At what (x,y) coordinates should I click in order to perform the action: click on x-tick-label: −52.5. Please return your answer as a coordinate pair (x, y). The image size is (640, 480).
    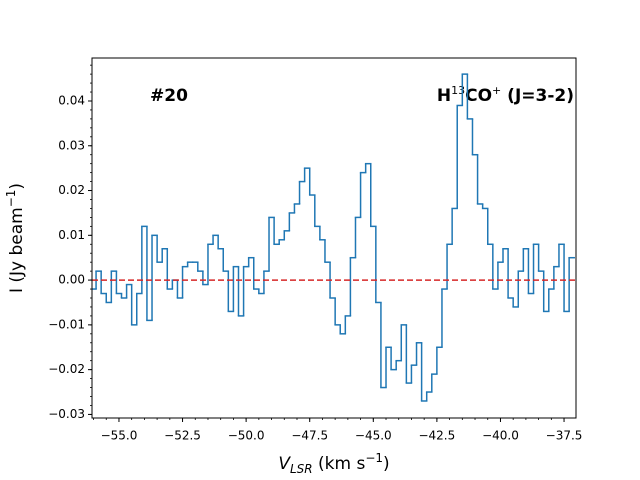
    Looking at the image, I should click on (182, 436).